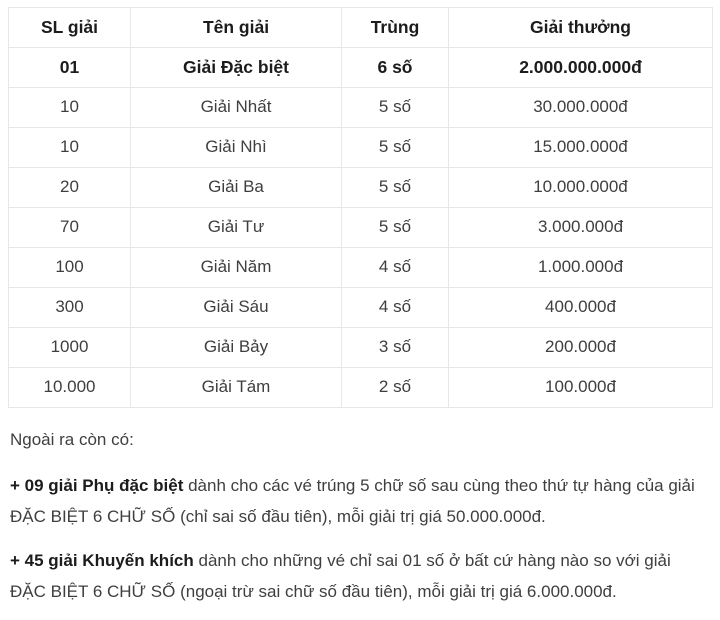 The image size is (720, 620). What do you see at coordinates (102, 560) in the screenshot?
I see `note-consolation-prize-label: + 45 giải Khuyến khích` at bounding box center [102, 560].